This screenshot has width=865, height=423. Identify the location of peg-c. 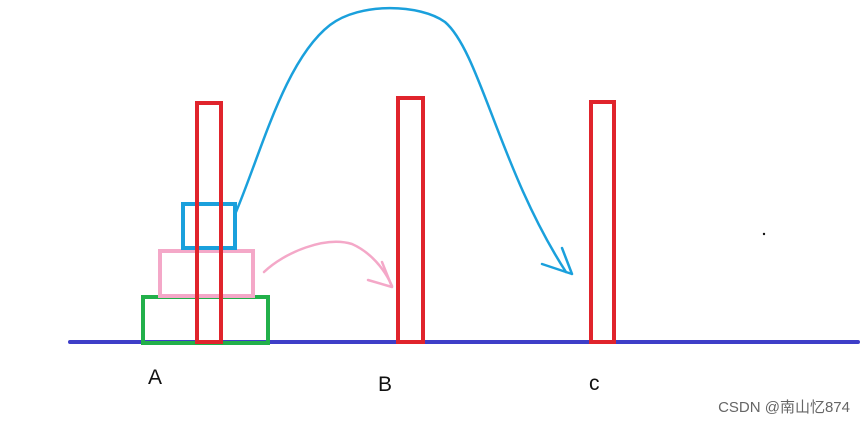
(602, 222).